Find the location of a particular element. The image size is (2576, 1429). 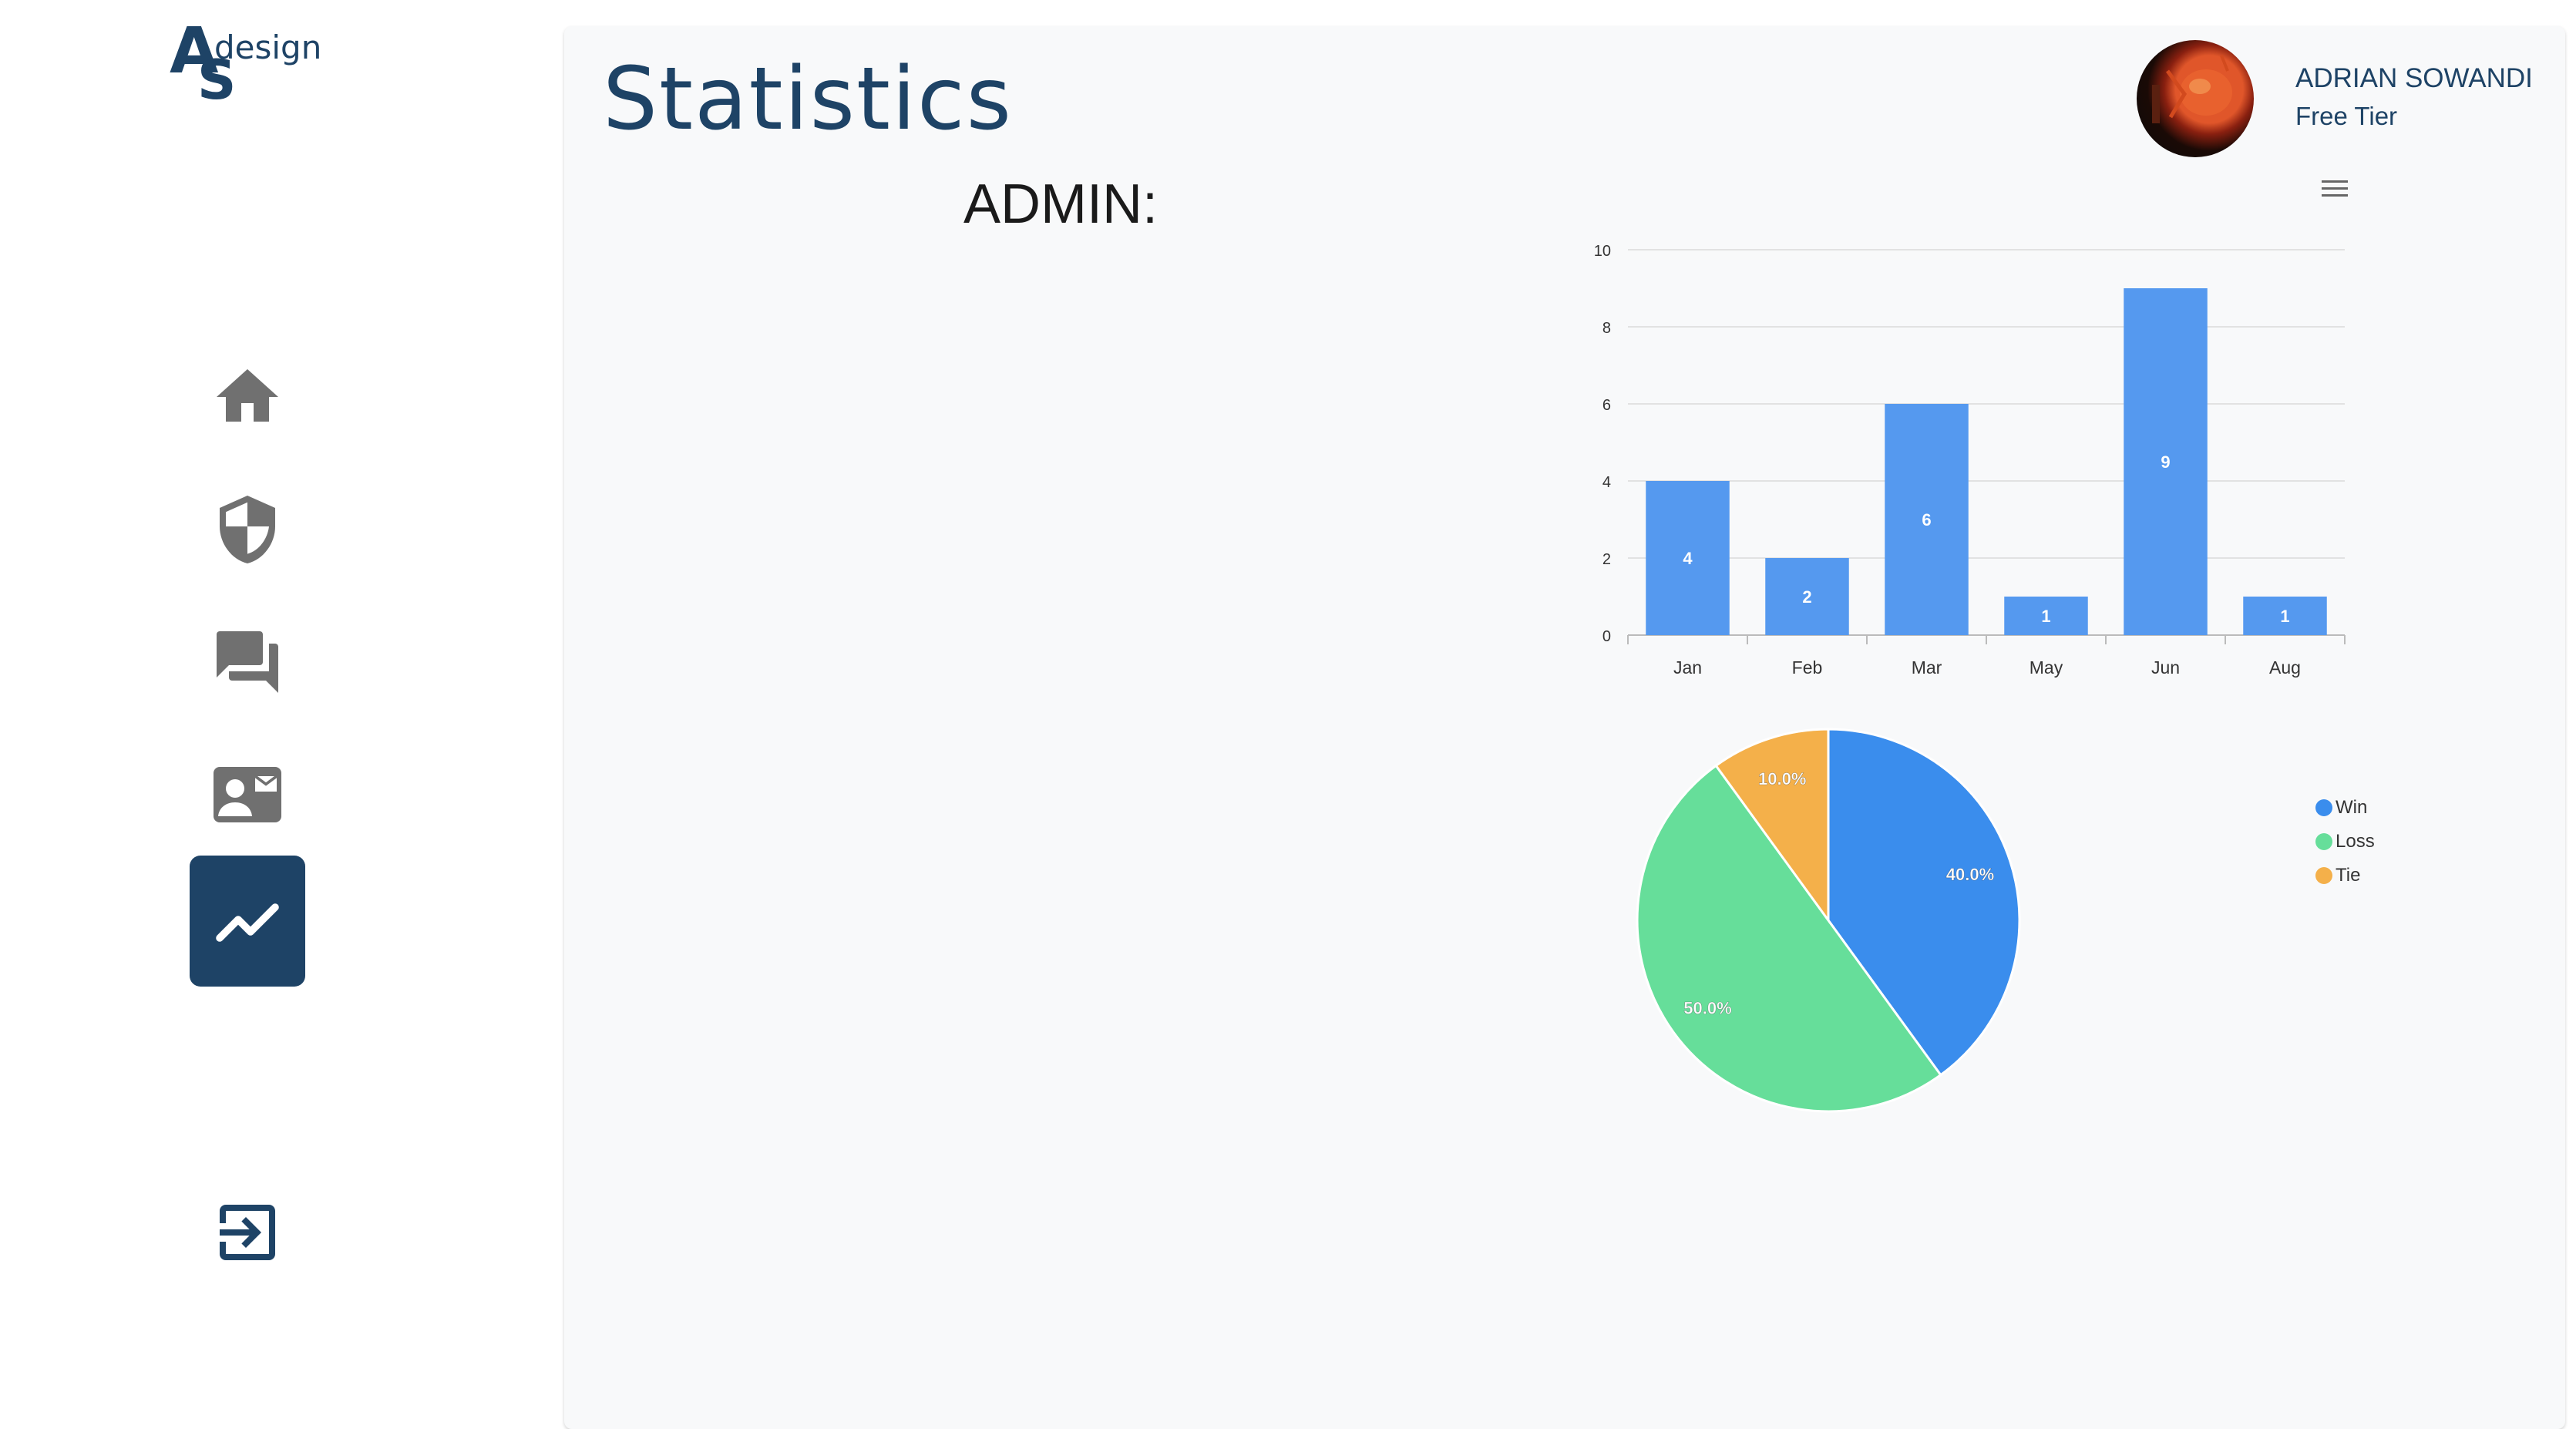

admin-label: ADMIN: is located at coordinates (1060, 204).